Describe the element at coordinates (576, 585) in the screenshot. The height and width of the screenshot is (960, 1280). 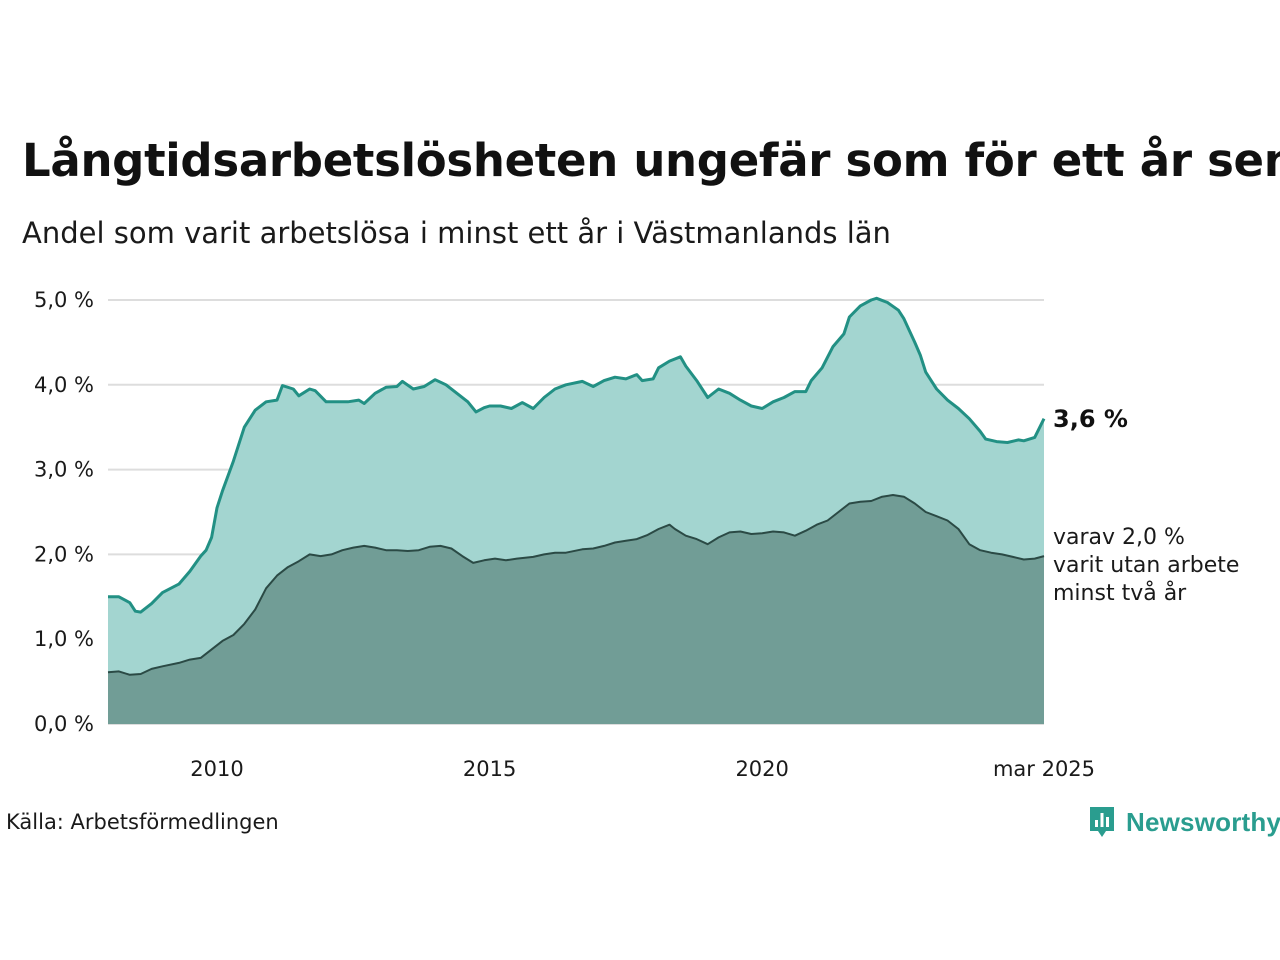
I see `series-line-long` at that location.